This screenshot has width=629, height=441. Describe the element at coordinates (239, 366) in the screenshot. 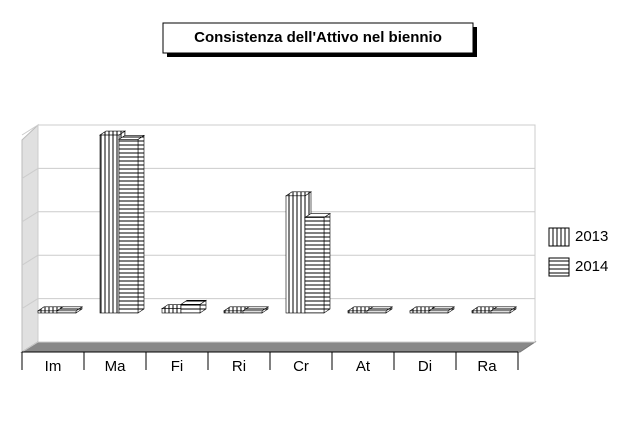

I see `x-tick-label: Ri` at that location.